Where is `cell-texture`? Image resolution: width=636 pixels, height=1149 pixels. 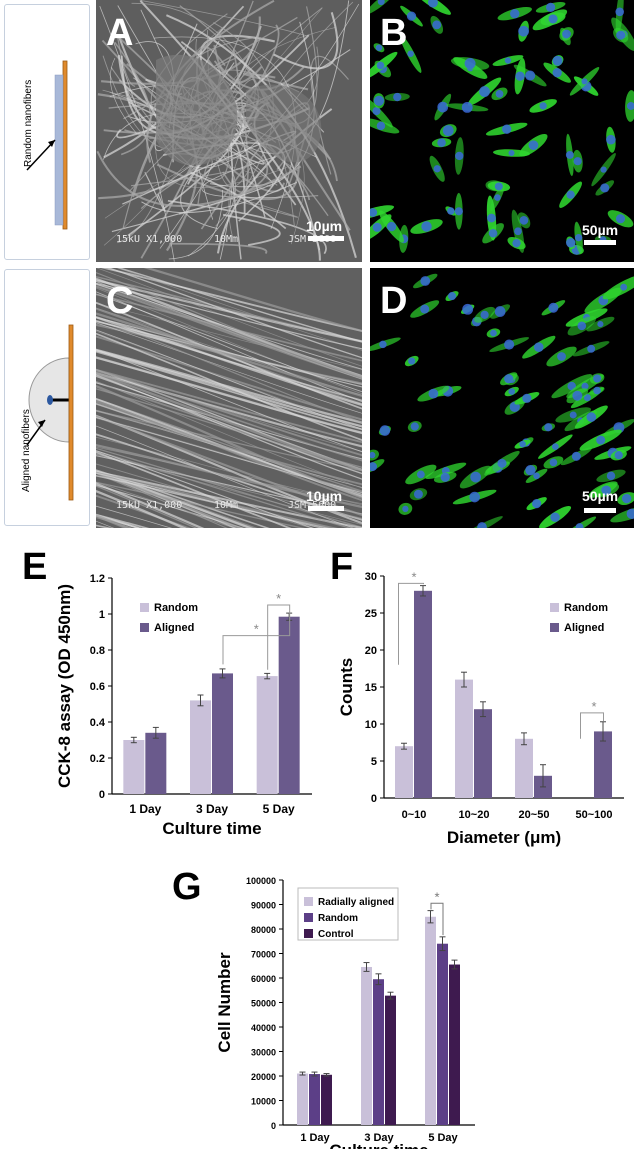 cell-texture is located at coordinates (502, 400).